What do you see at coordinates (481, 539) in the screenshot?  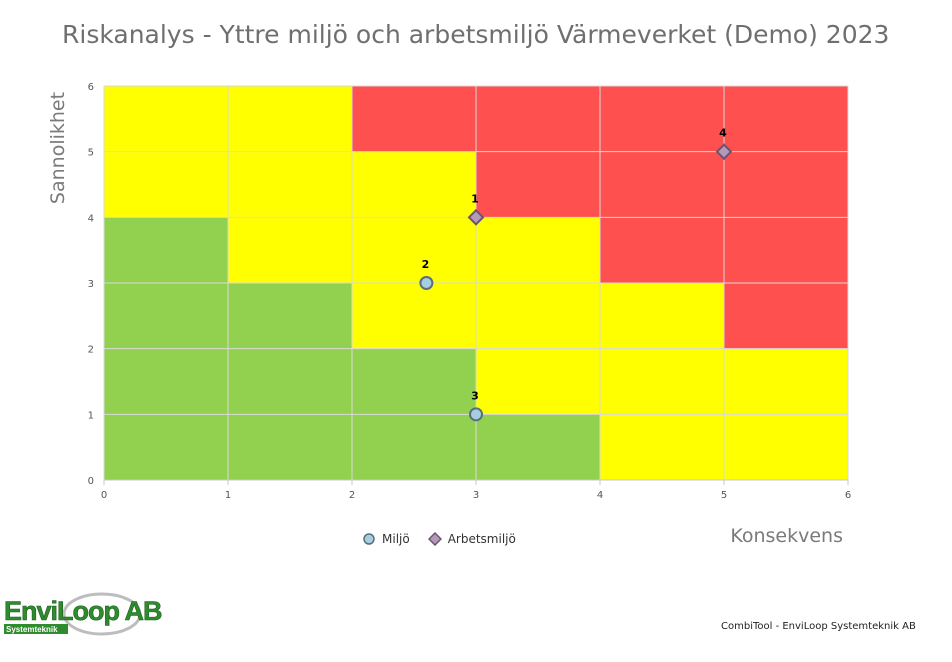 I see `legend-label: Arbetsmiljö` at bounding box center [481, 539].